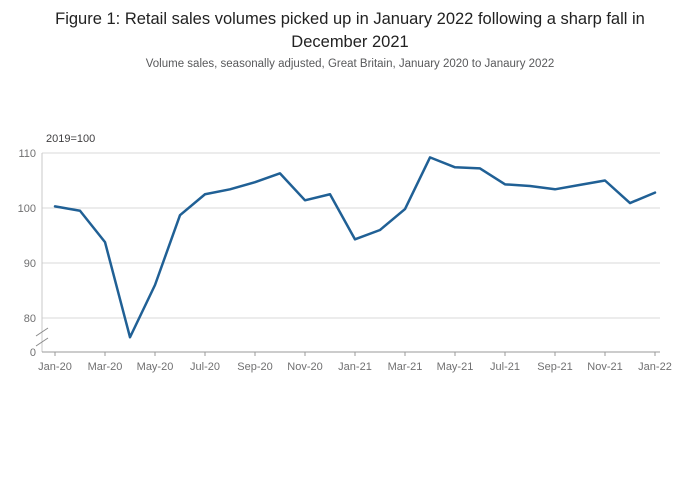 This screenshot has height=502, width=700. Describe the element at coordinates (254, 367) in the screenshot. I see `x-tick-label: Sep-20` at that location.